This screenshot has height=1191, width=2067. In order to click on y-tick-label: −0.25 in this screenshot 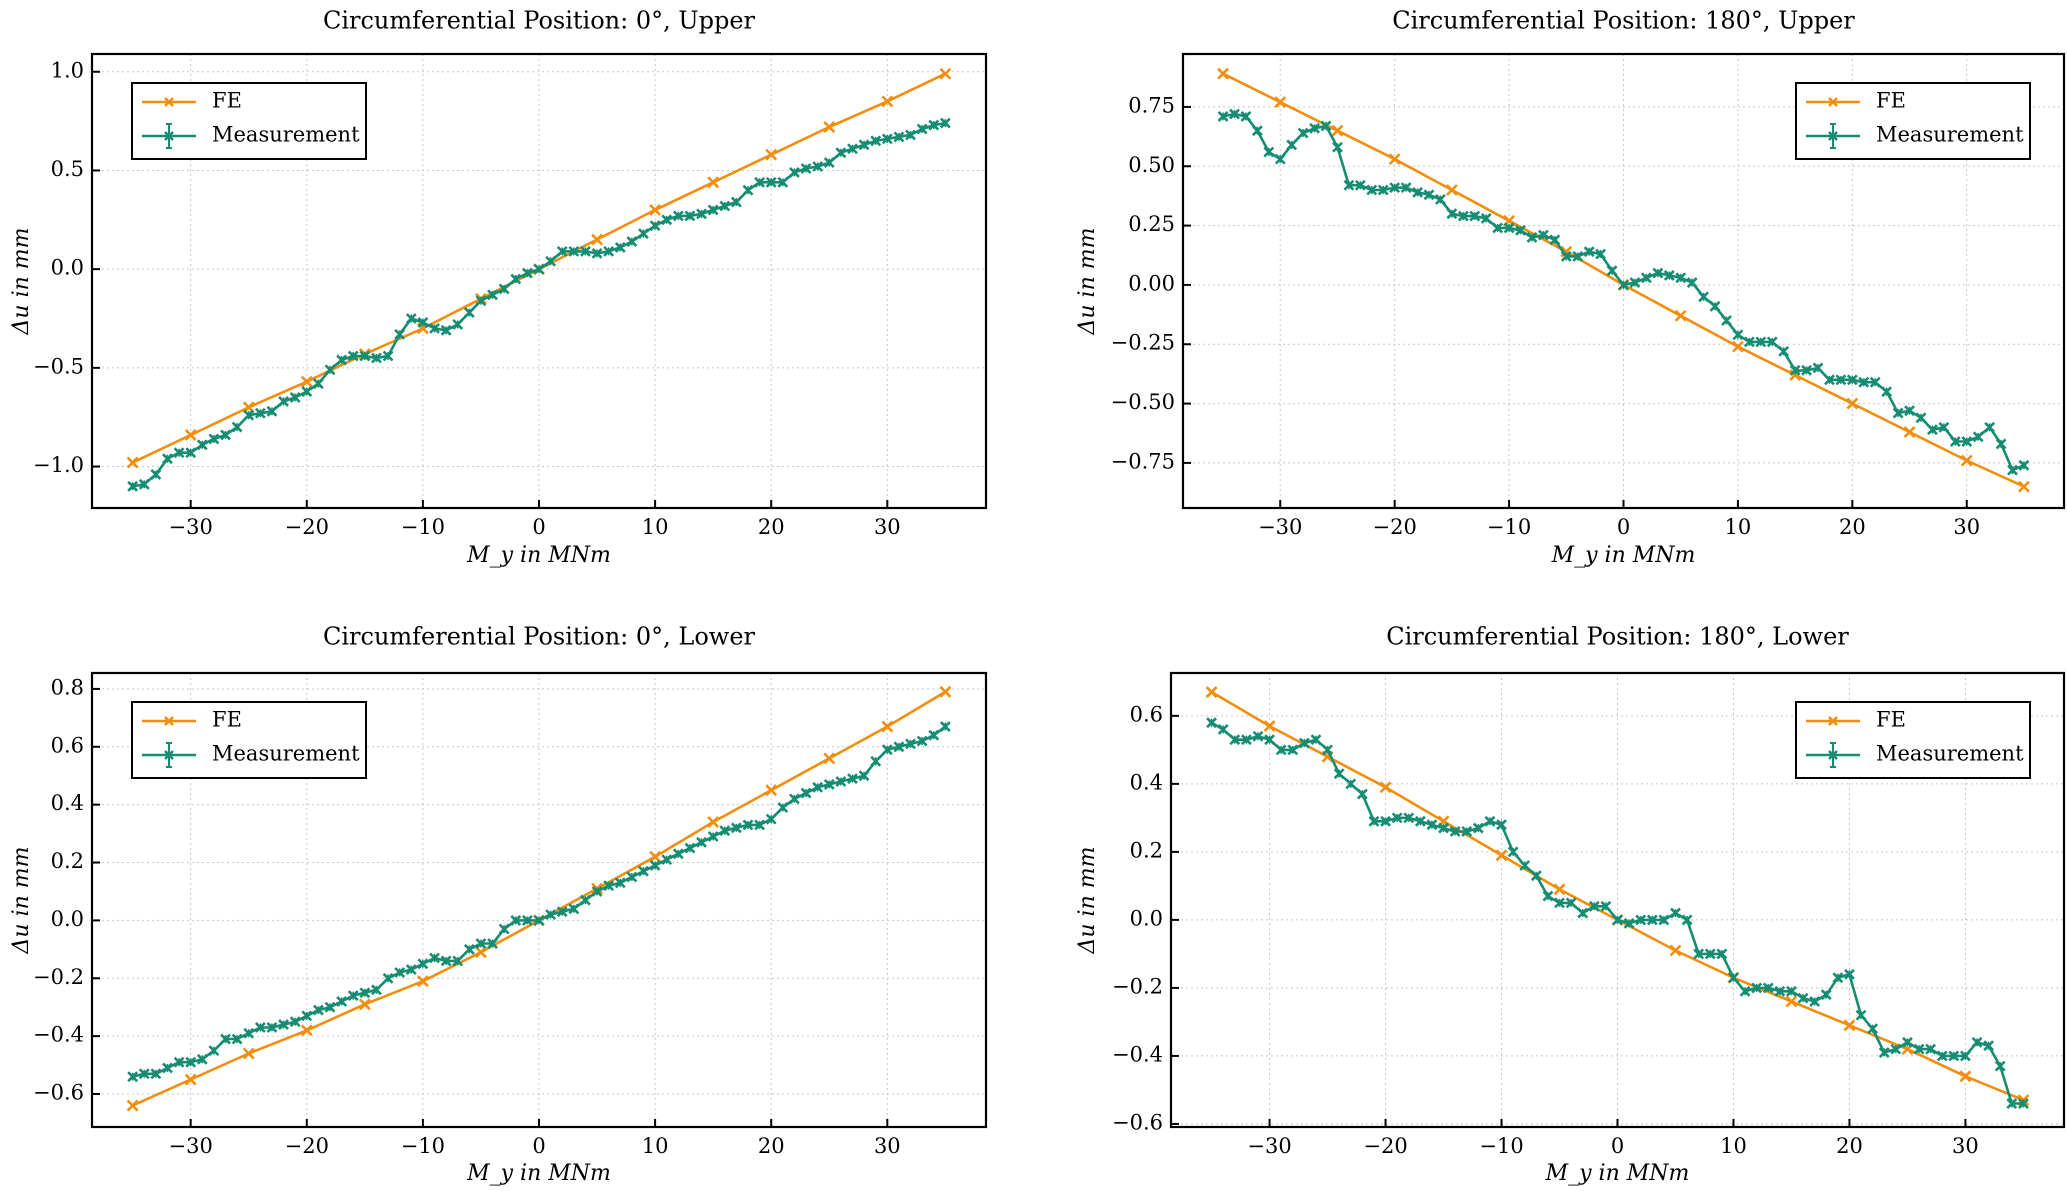, I will do `click(1143, 343)`.